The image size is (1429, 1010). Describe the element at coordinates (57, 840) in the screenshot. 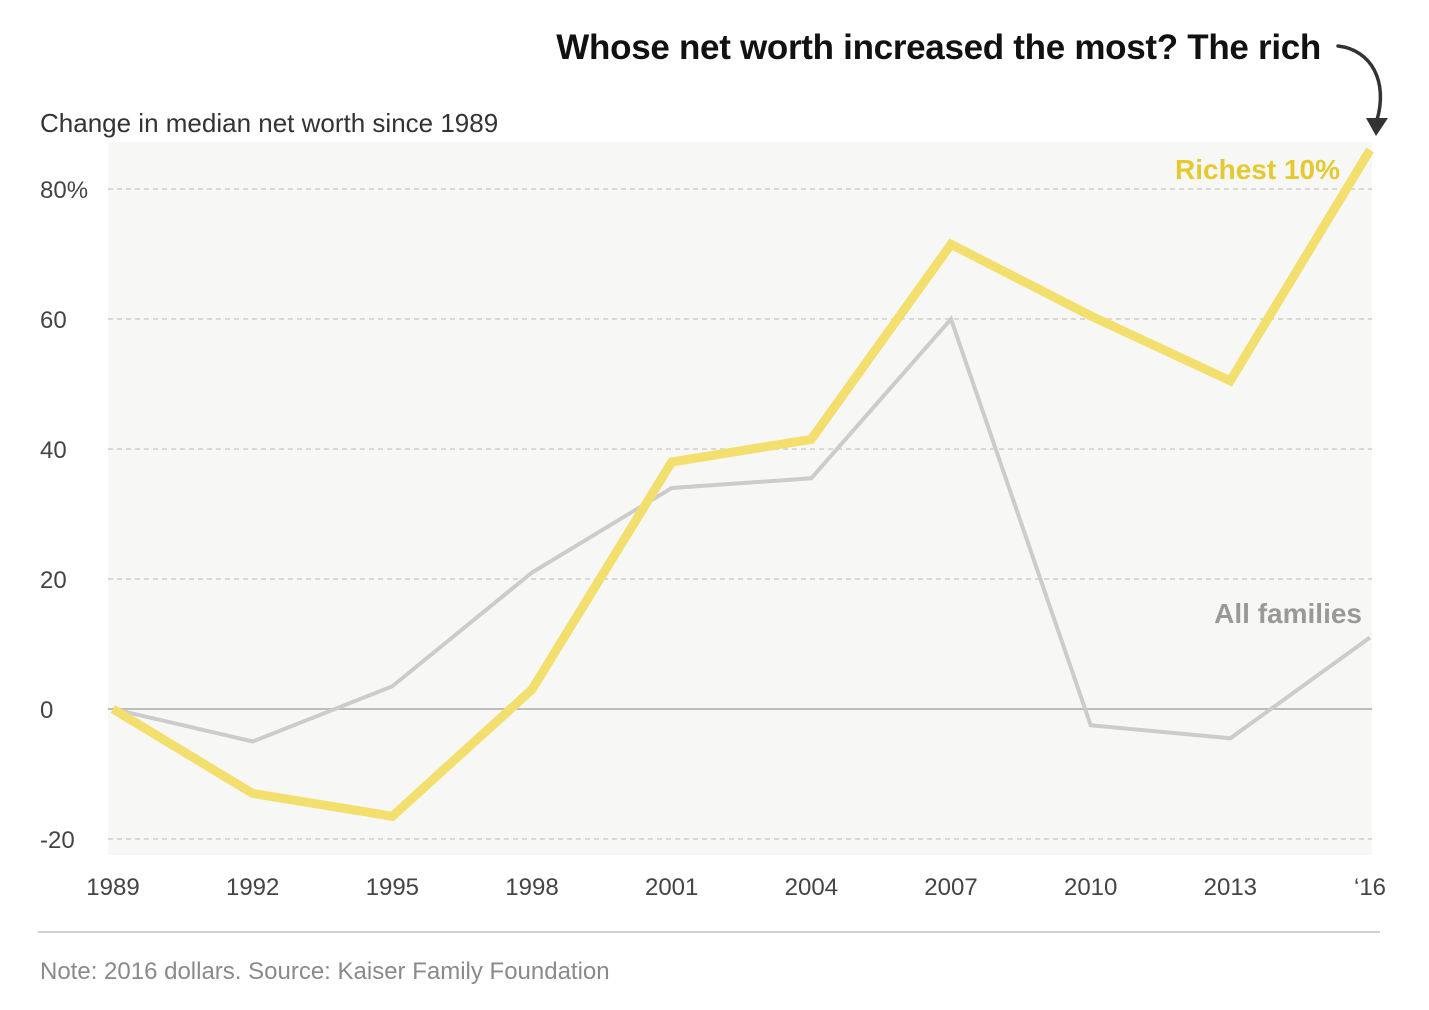

I see `y-tick-label: -20` at that location.